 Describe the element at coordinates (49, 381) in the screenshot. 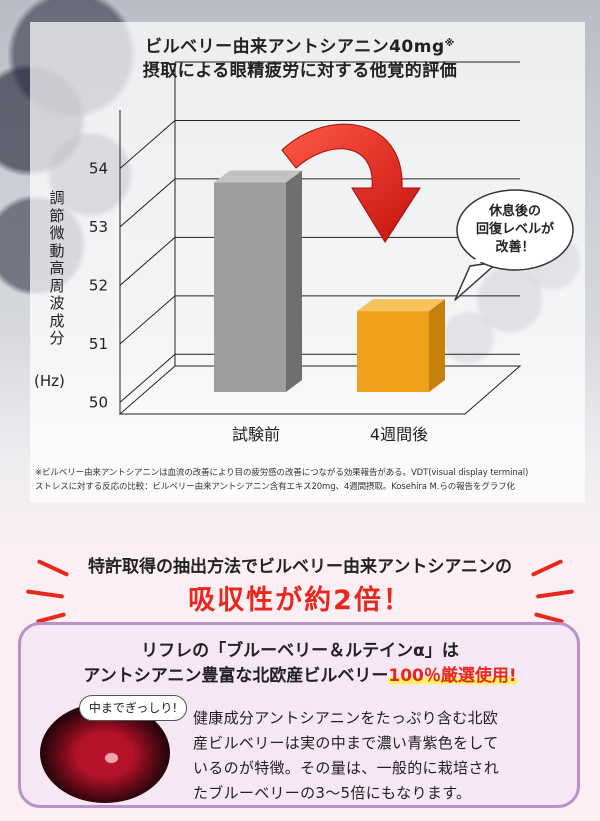

I see `y-axis-unit: (Hz)` at that location.